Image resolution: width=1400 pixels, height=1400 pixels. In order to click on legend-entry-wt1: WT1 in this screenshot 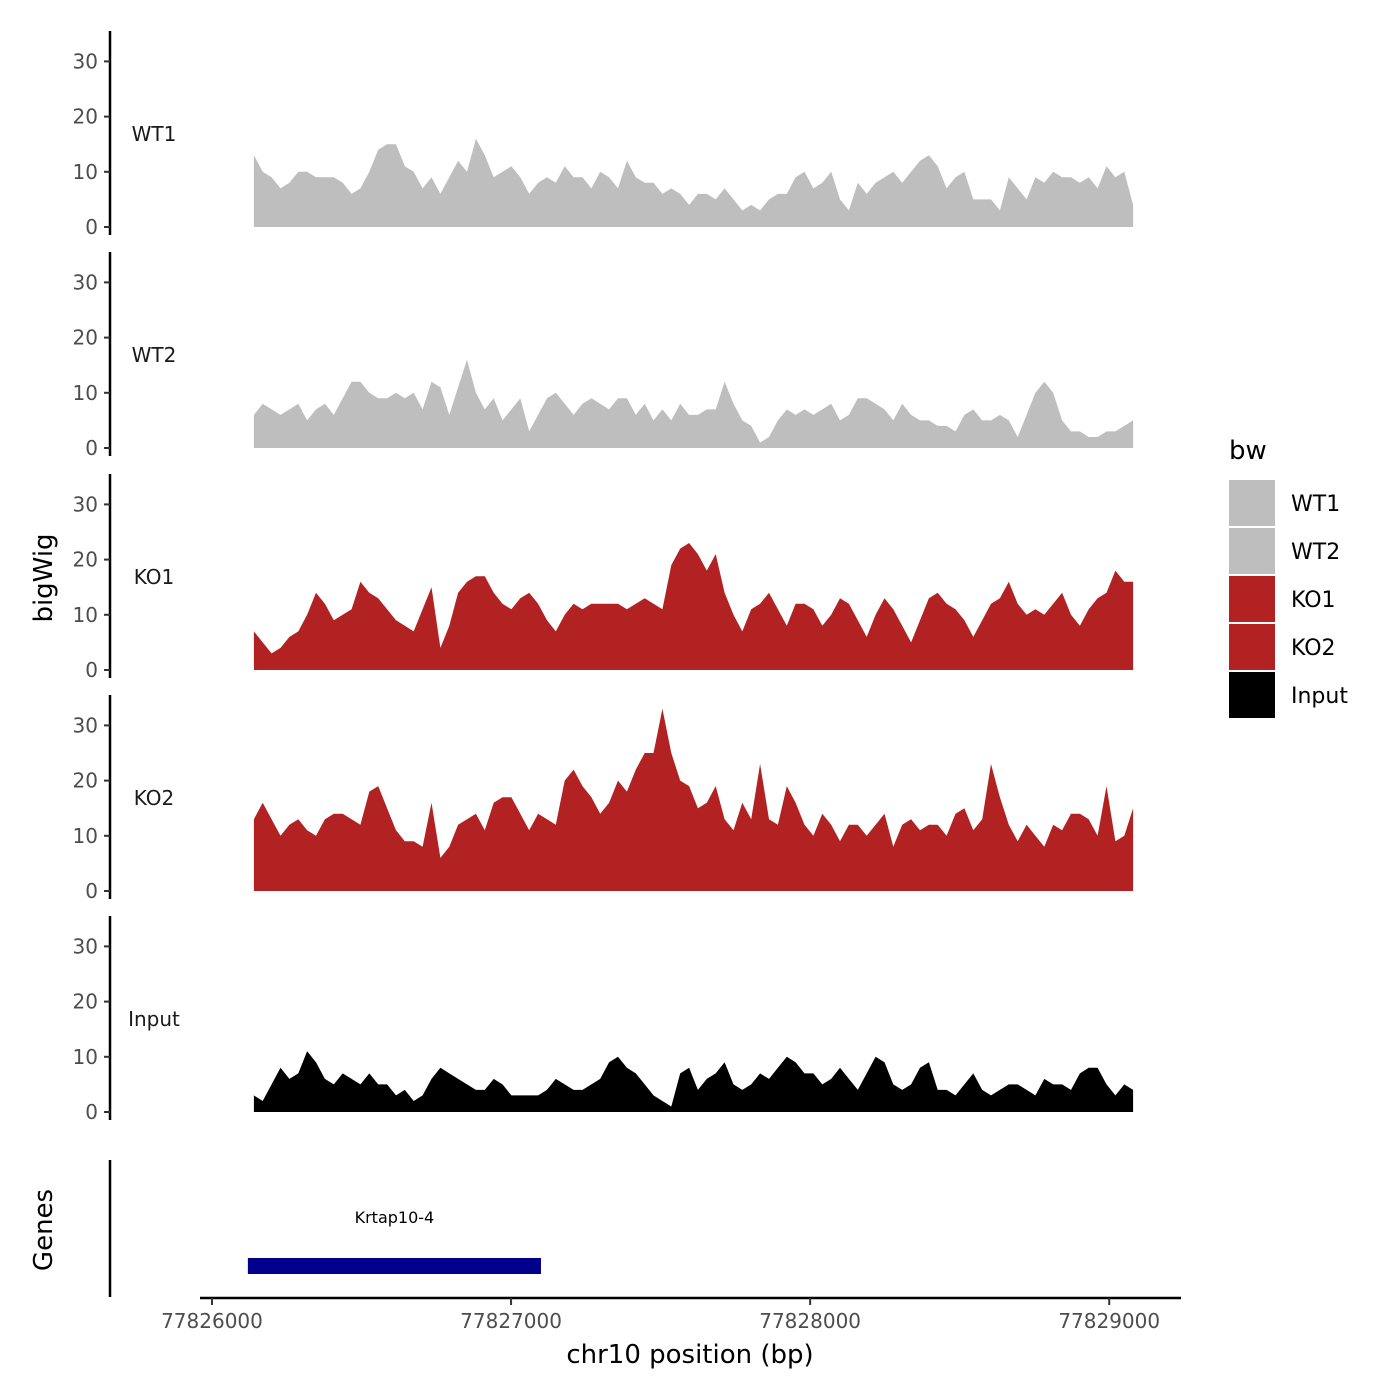, I will do `click(1284, 503)`.